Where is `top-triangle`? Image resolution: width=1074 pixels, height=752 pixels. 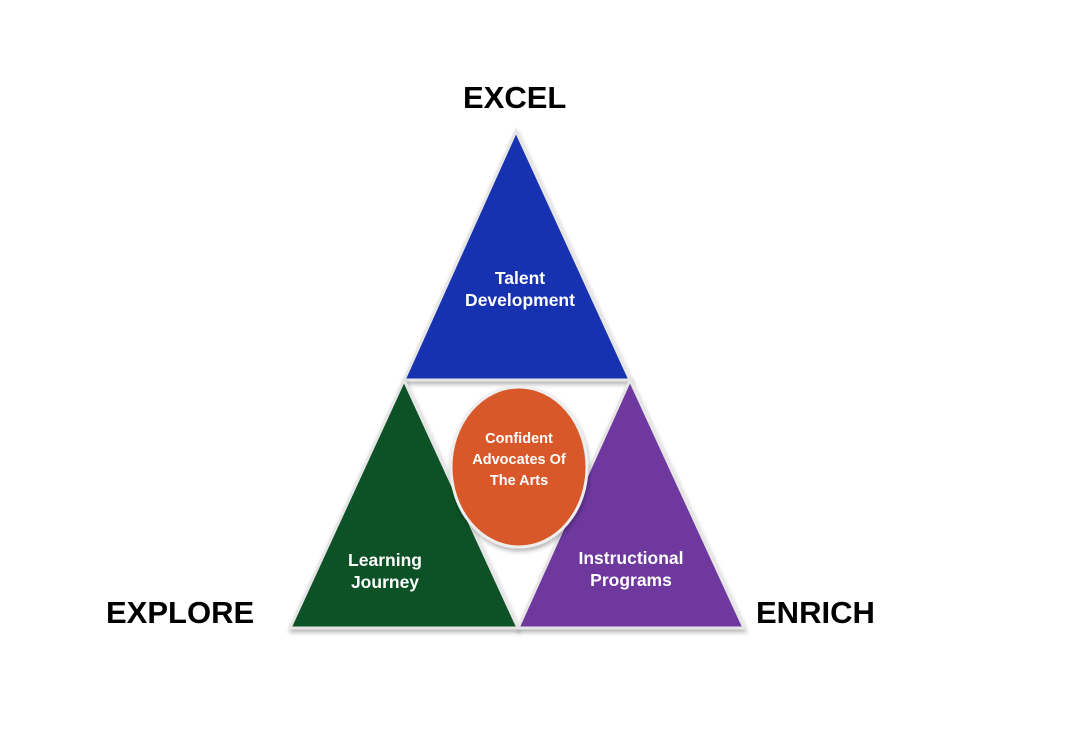 top-triangle is located at coordinates (517, 254).